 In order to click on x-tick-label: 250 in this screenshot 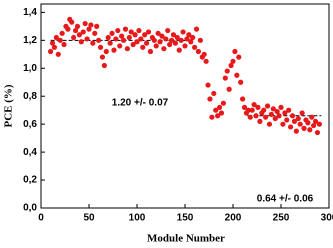, I will do `click(281, 218)`.